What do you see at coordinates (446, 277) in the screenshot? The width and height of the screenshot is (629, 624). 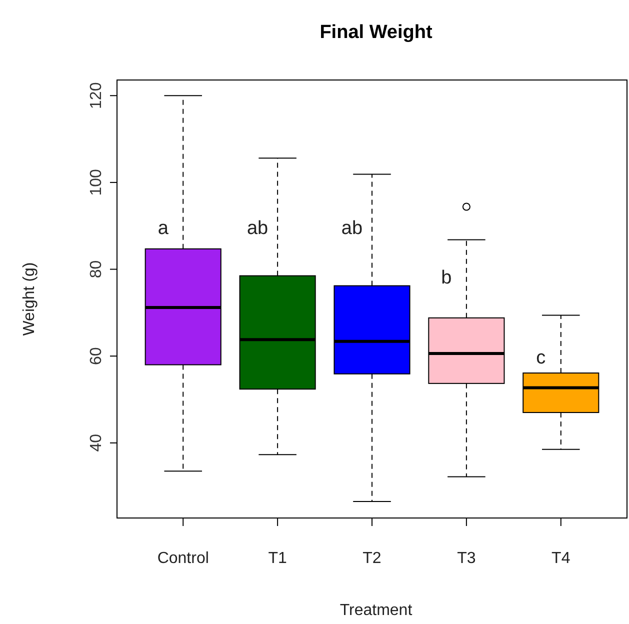 I see `annotation: b` at bounding box center [446, 277].